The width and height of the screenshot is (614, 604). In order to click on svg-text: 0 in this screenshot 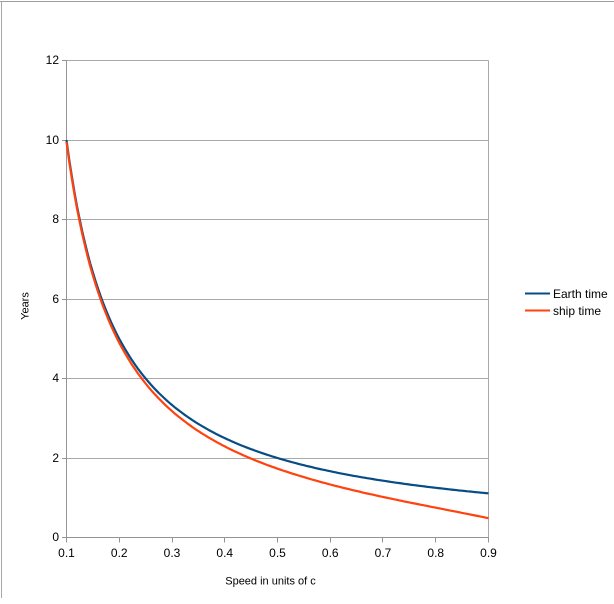, I will do `click(55, 537)`.